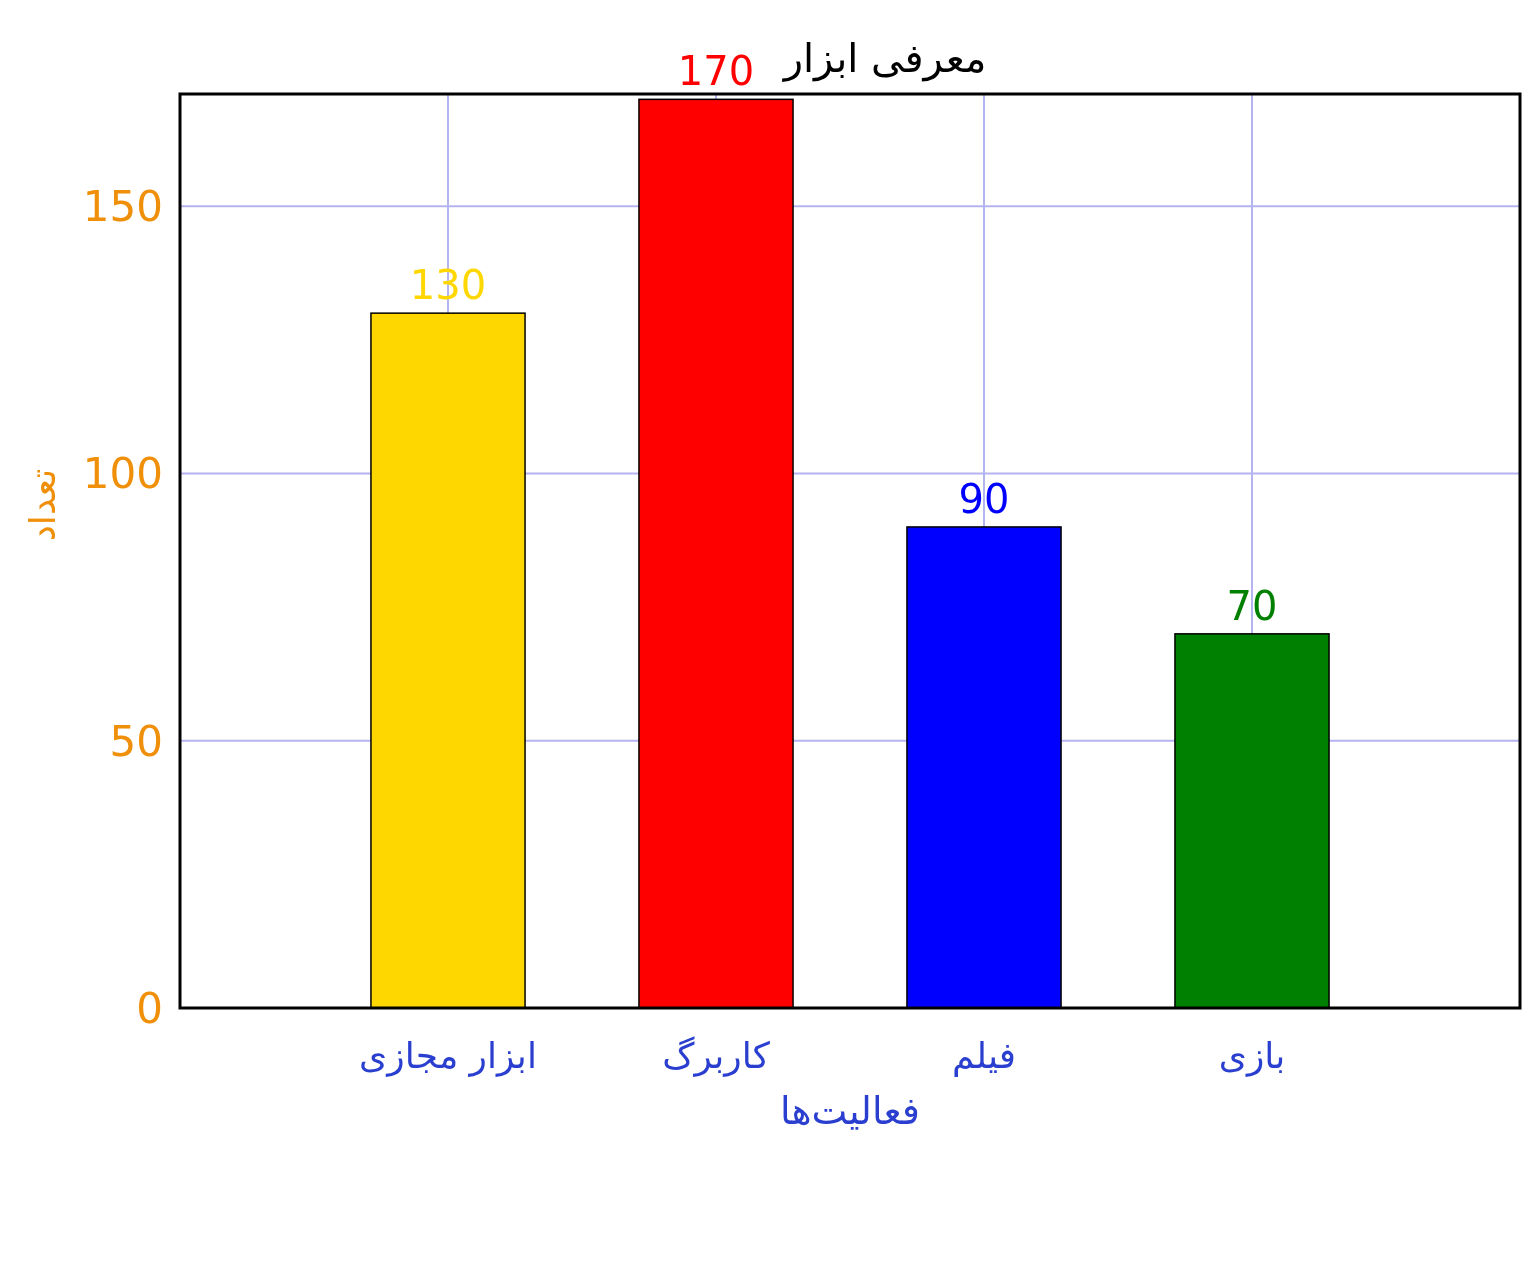  What do you see at coordinates (122, 474) in the screenshot?
I see `y-tick-label: 100` at bounding box center [122, 474].